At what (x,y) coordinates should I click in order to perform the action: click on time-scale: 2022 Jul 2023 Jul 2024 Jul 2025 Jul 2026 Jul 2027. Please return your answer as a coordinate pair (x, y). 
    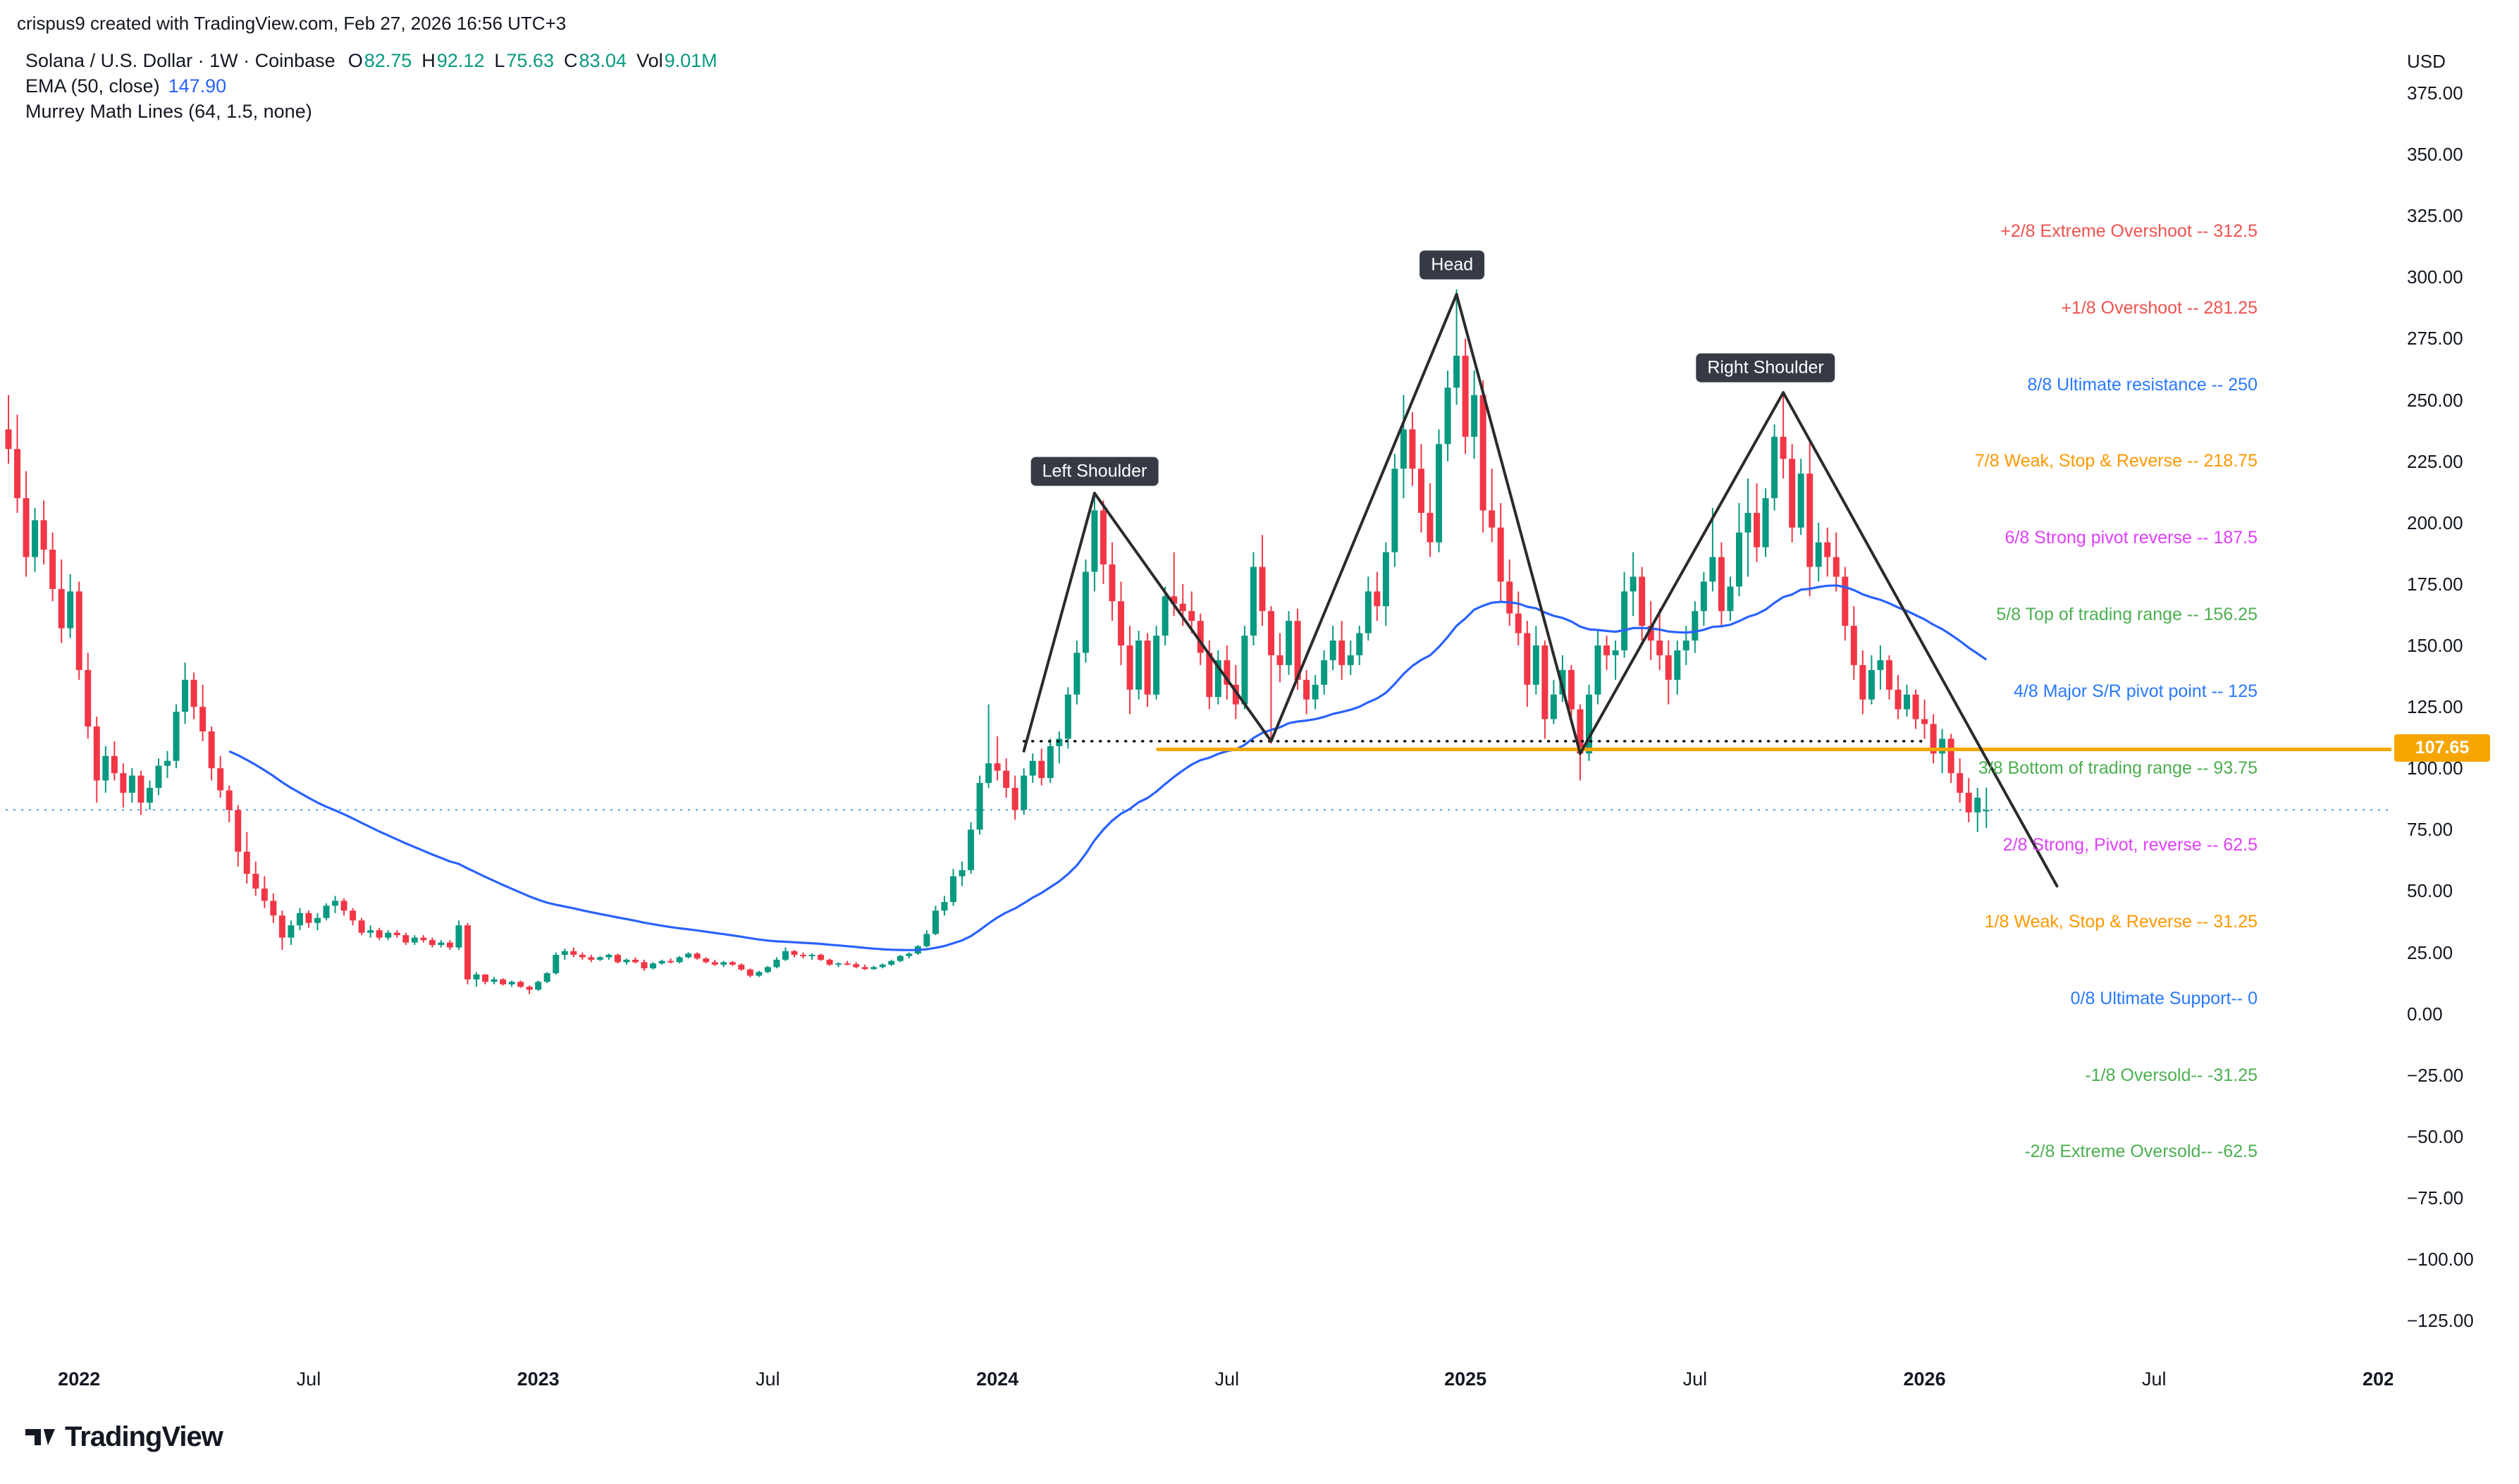
    Looking at the image, I should click on (1196, 1380).